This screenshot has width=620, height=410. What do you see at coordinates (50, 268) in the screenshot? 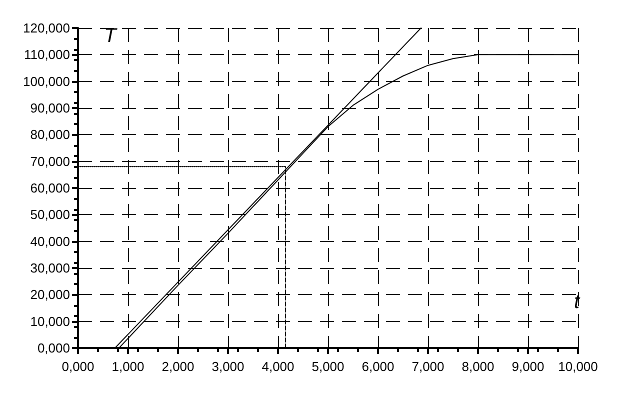
I see `y-tick-label: 30,000` at bounding box center [50, 268].